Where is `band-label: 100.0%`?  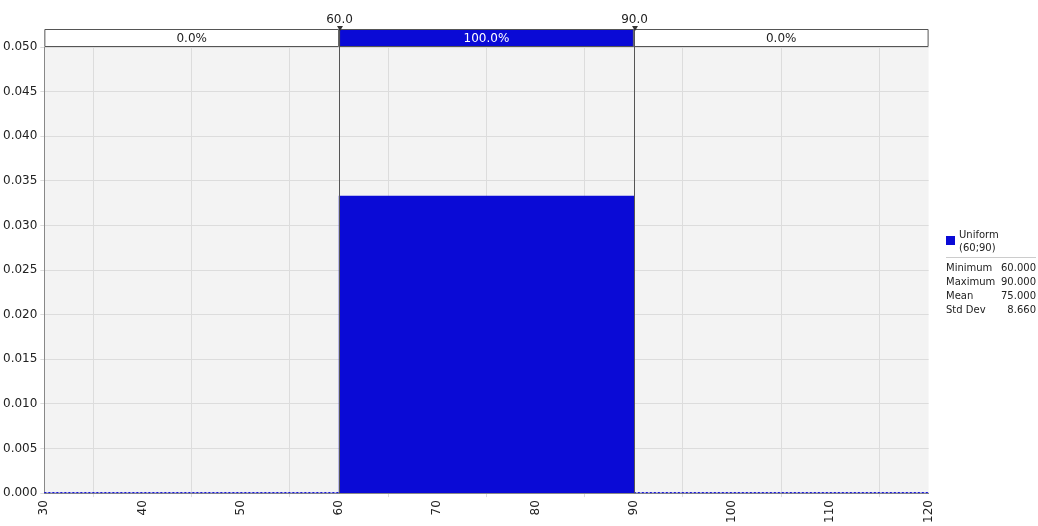 band-label: 100.0% is located at coordinates (486, 38).